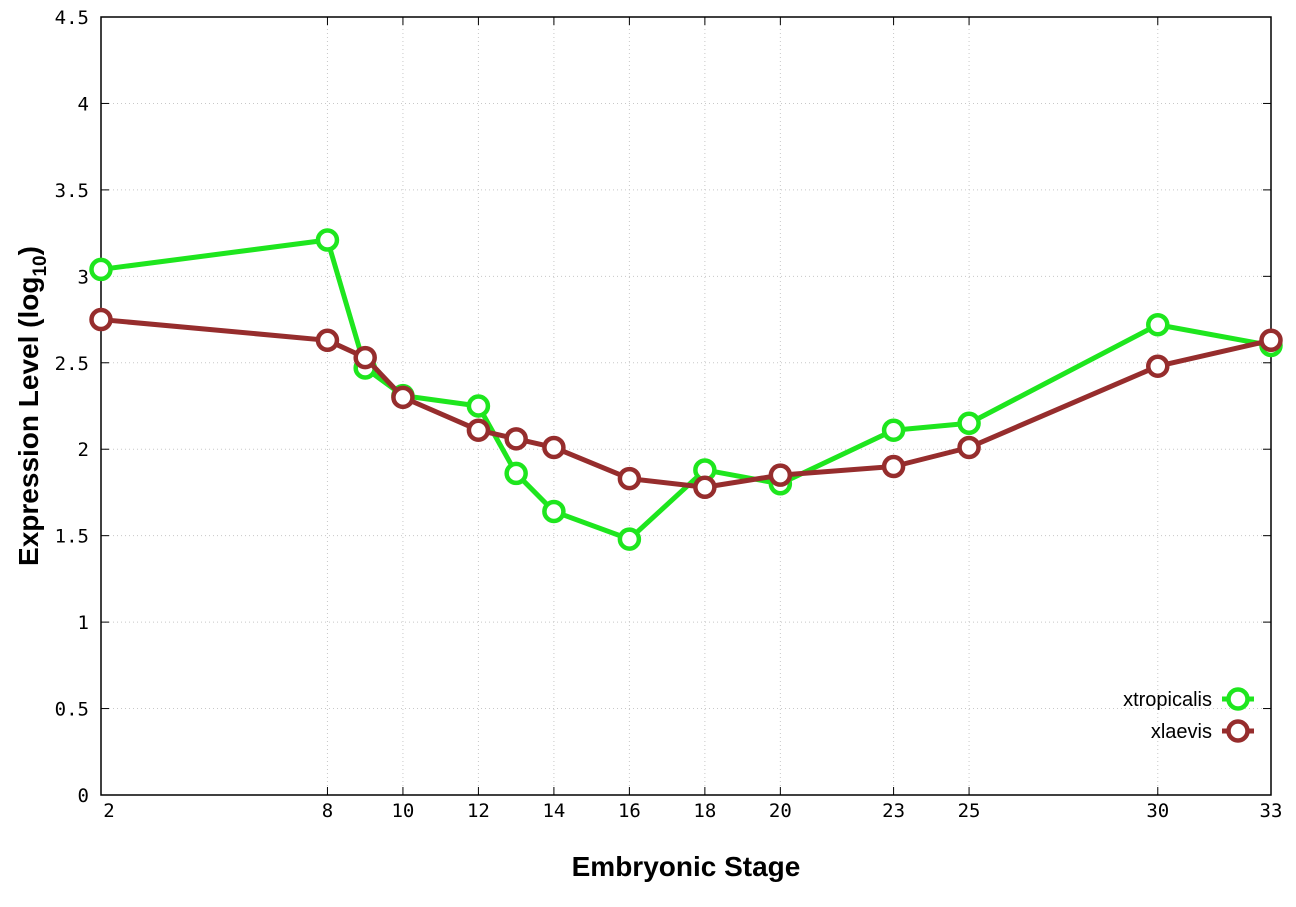  I want to click on y-tick-label: 0.5, so click(72, 710).